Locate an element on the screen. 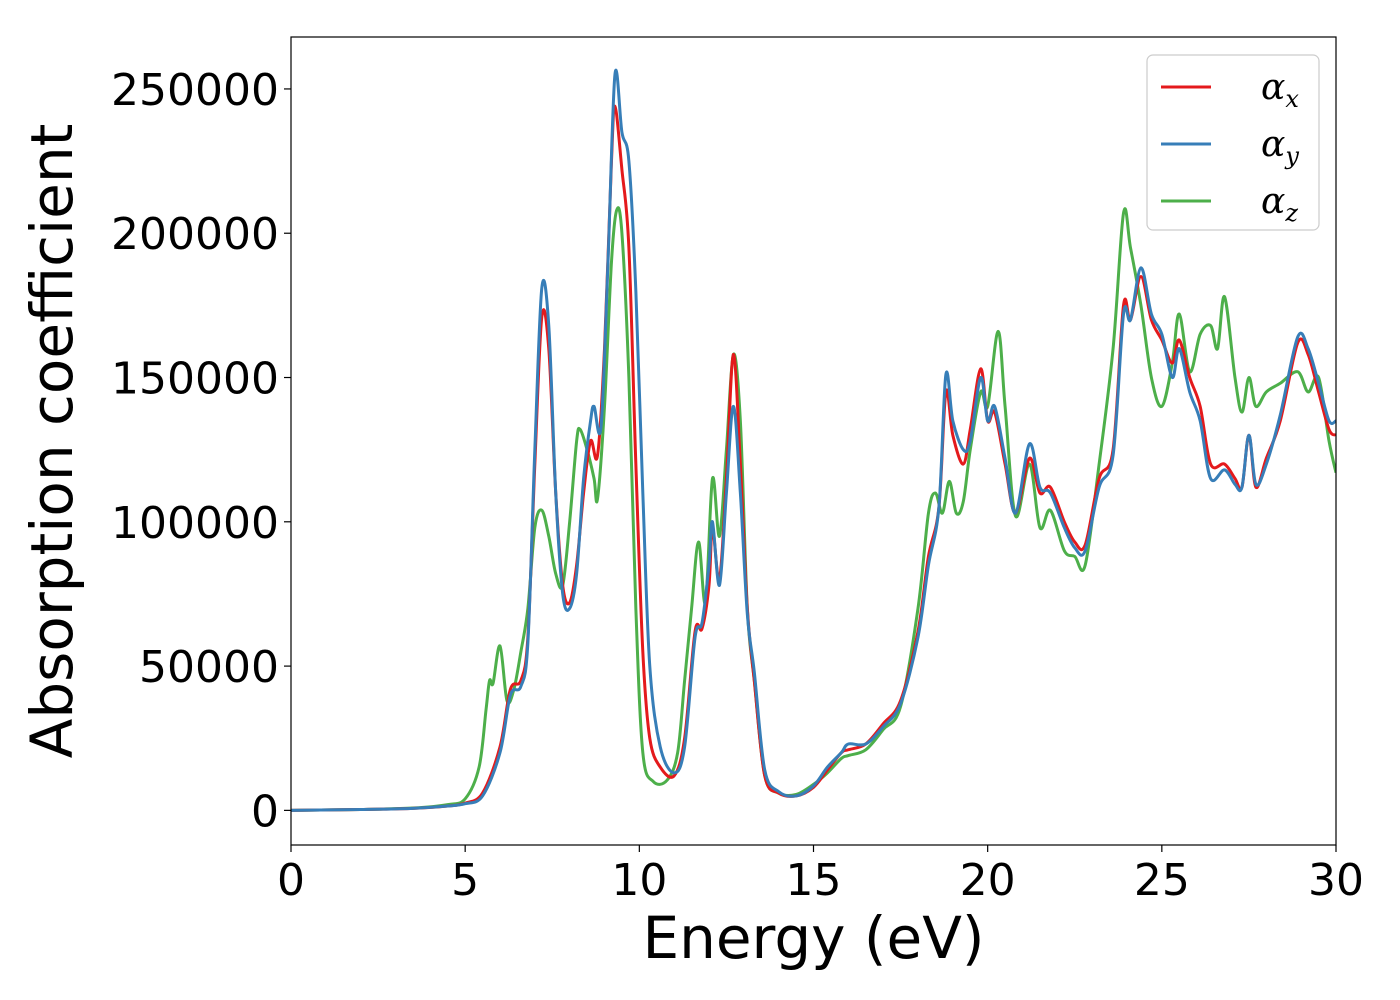 This screenshot has width=1400, height=1000. x-tick-label: 20 is located at coordinates (988, 880).